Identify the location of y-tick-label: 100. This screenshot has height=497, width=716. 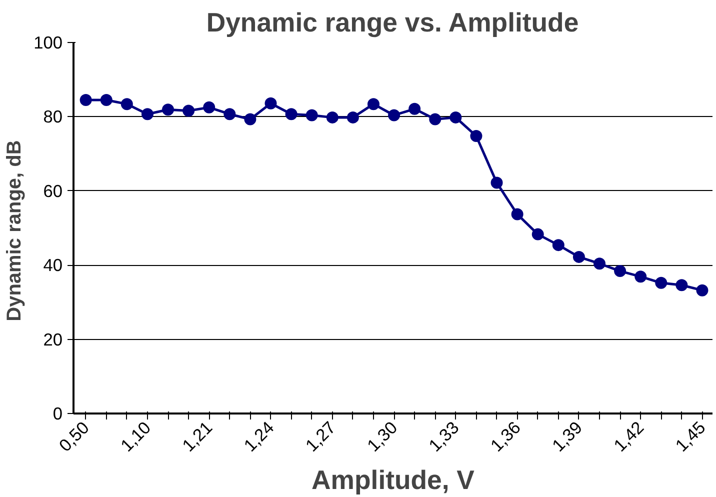
(48, 42).